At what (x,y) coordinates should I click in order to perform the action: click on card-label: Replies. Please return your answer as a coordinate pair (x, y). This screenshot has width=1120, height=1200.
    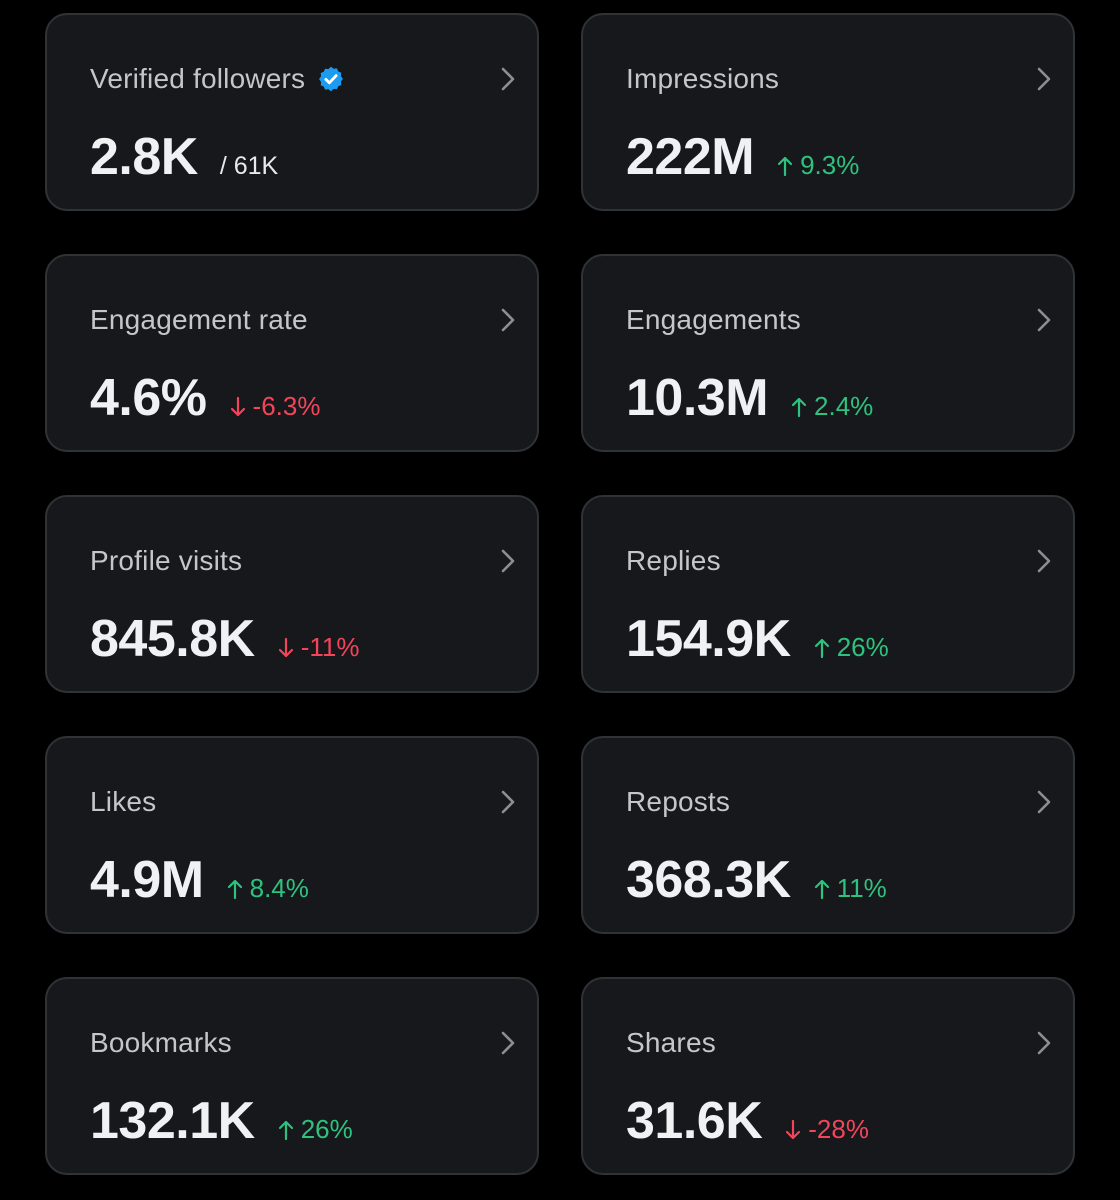
    Looking at the image, I should click on (673, 560).